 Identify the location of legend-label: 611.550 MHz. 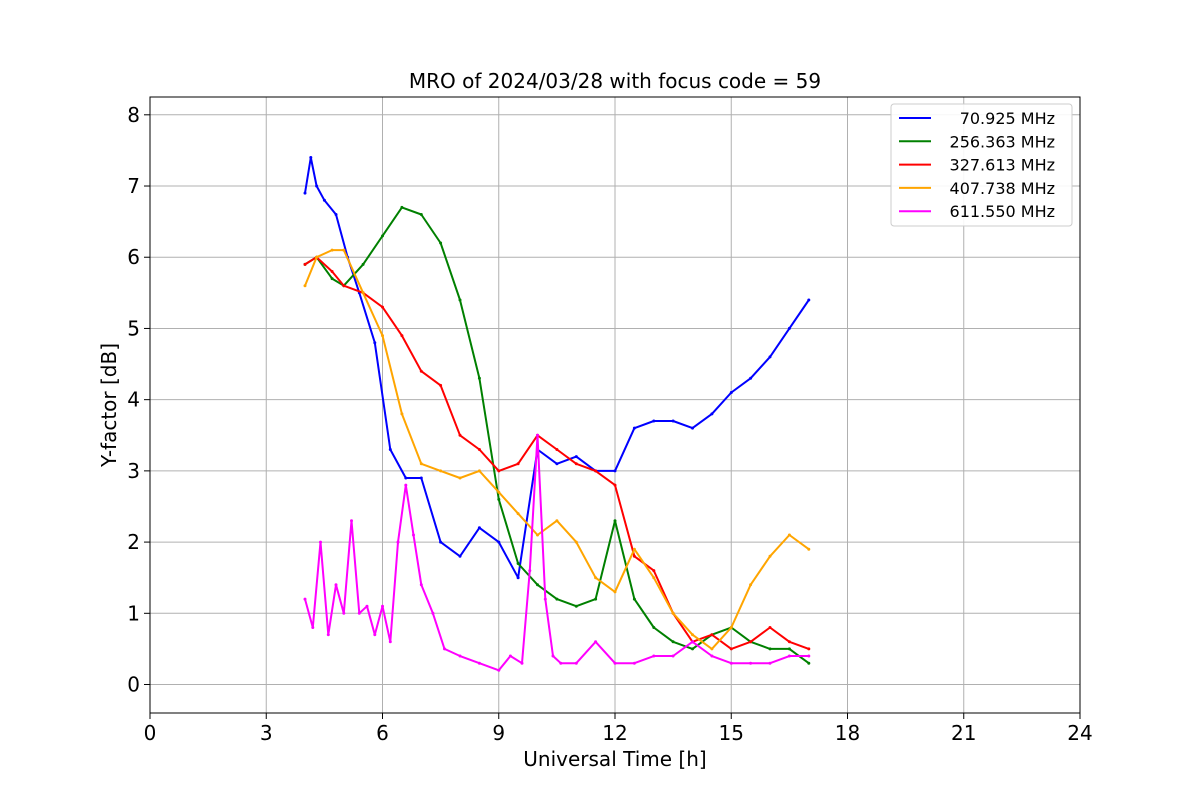
(1002, 211).